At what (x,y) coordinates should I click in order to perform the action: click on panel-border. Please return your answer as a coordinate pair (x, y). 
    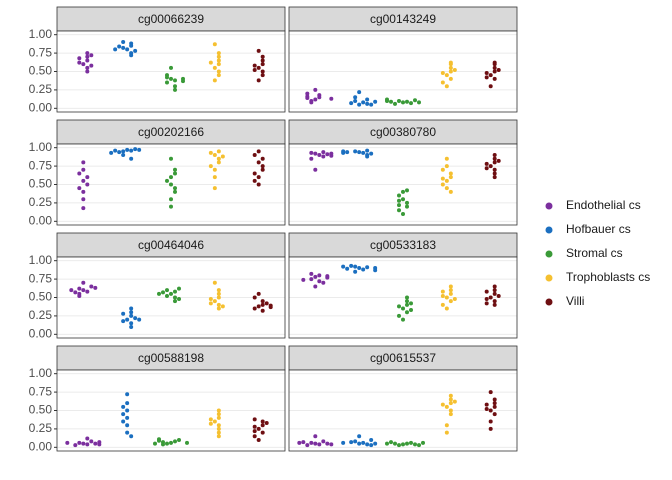
    Looking at the image, I should click on (403, 410).